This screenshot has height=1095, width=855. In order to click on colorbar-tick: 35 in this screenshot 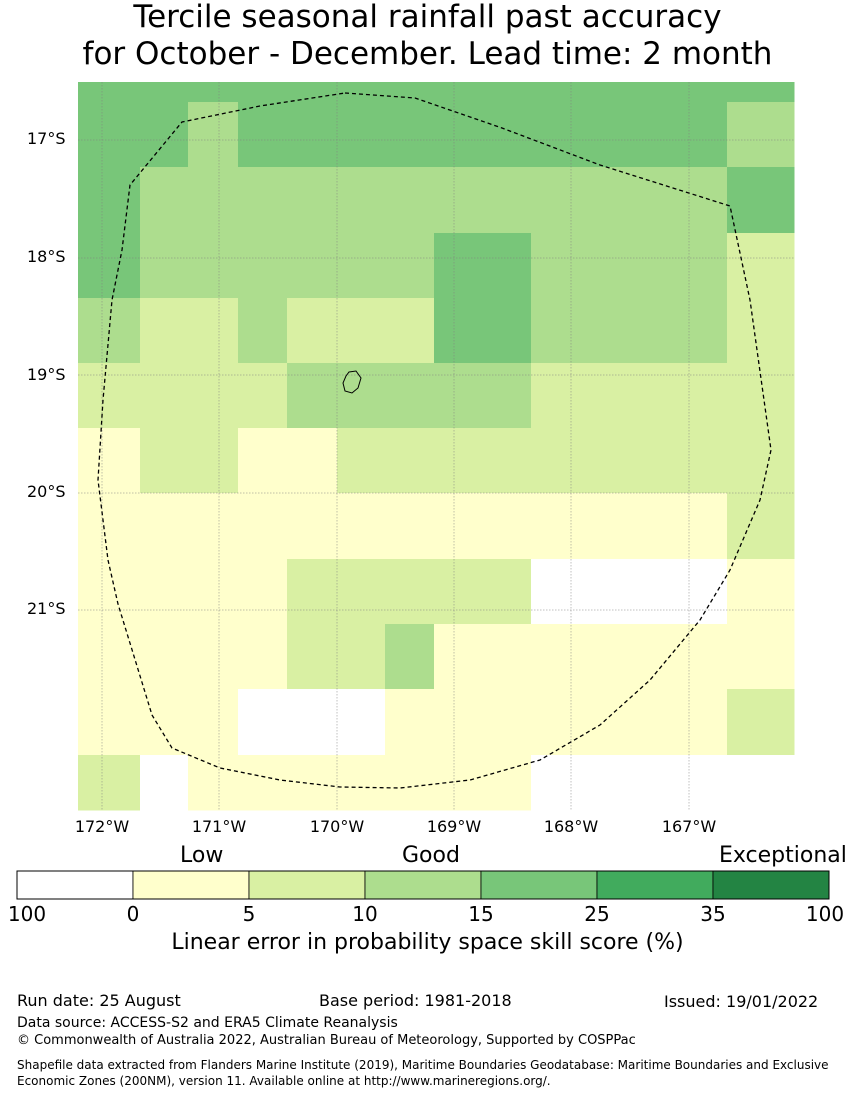, I will do `click(713, 914)`.